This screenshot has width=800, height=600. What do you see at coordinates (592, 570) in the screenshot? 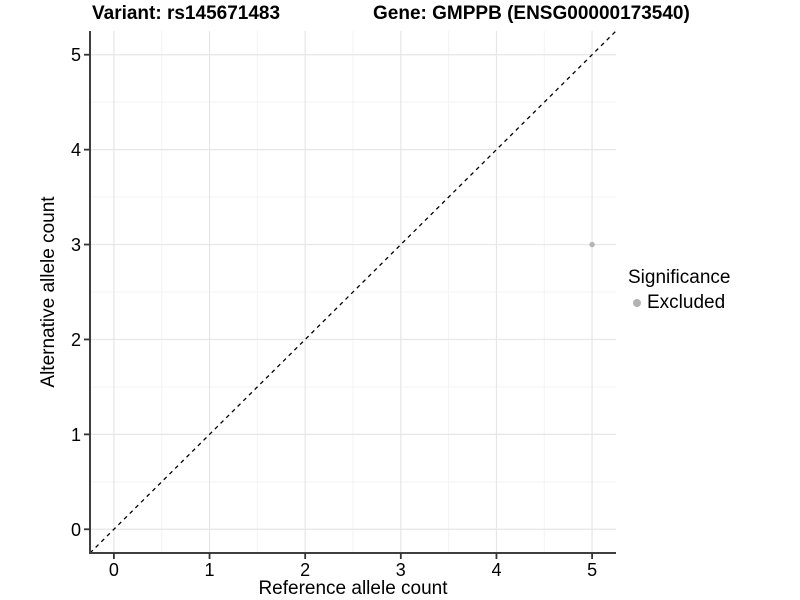
I see `x-tick-label: 5` at bounding box center [592, 570].